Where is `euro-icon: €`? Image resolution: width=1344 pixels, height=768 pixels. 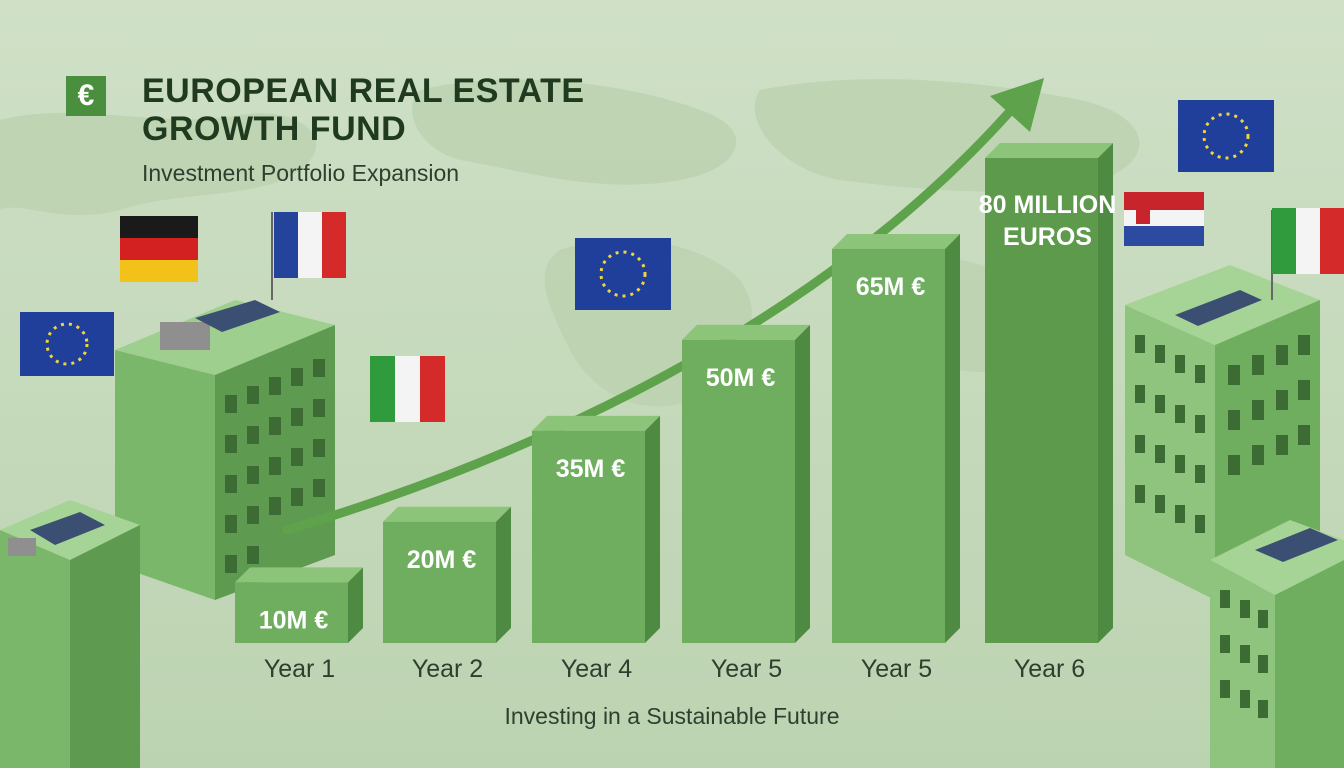 euro-icon: € is located at coordinates (86, 96).